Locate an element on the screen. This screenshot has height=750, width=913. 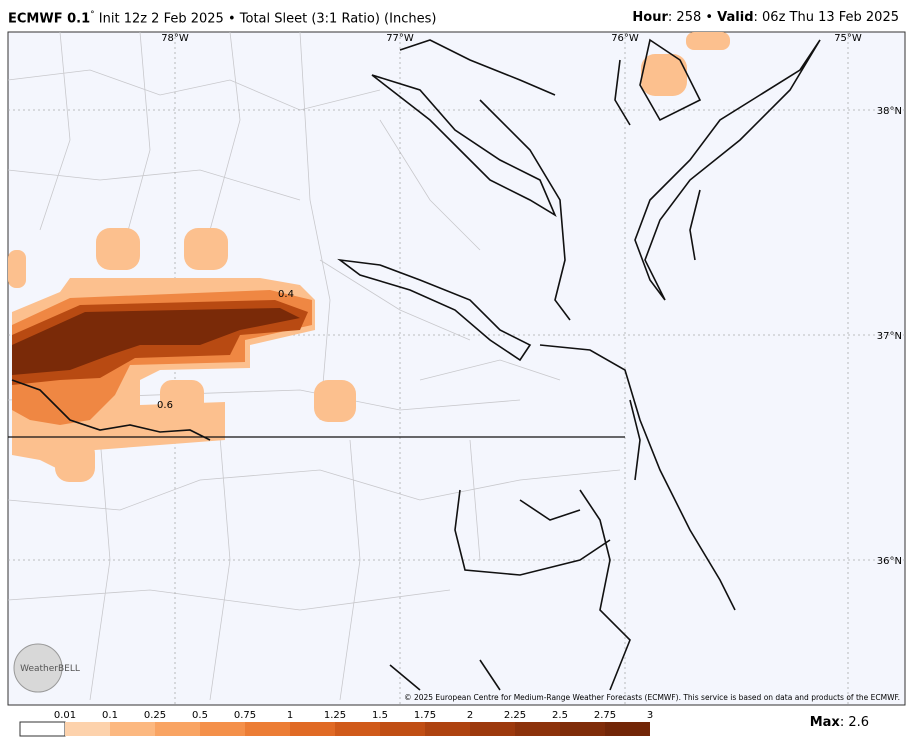
legend-label: 1.75 is located at coordinates (425, 715).